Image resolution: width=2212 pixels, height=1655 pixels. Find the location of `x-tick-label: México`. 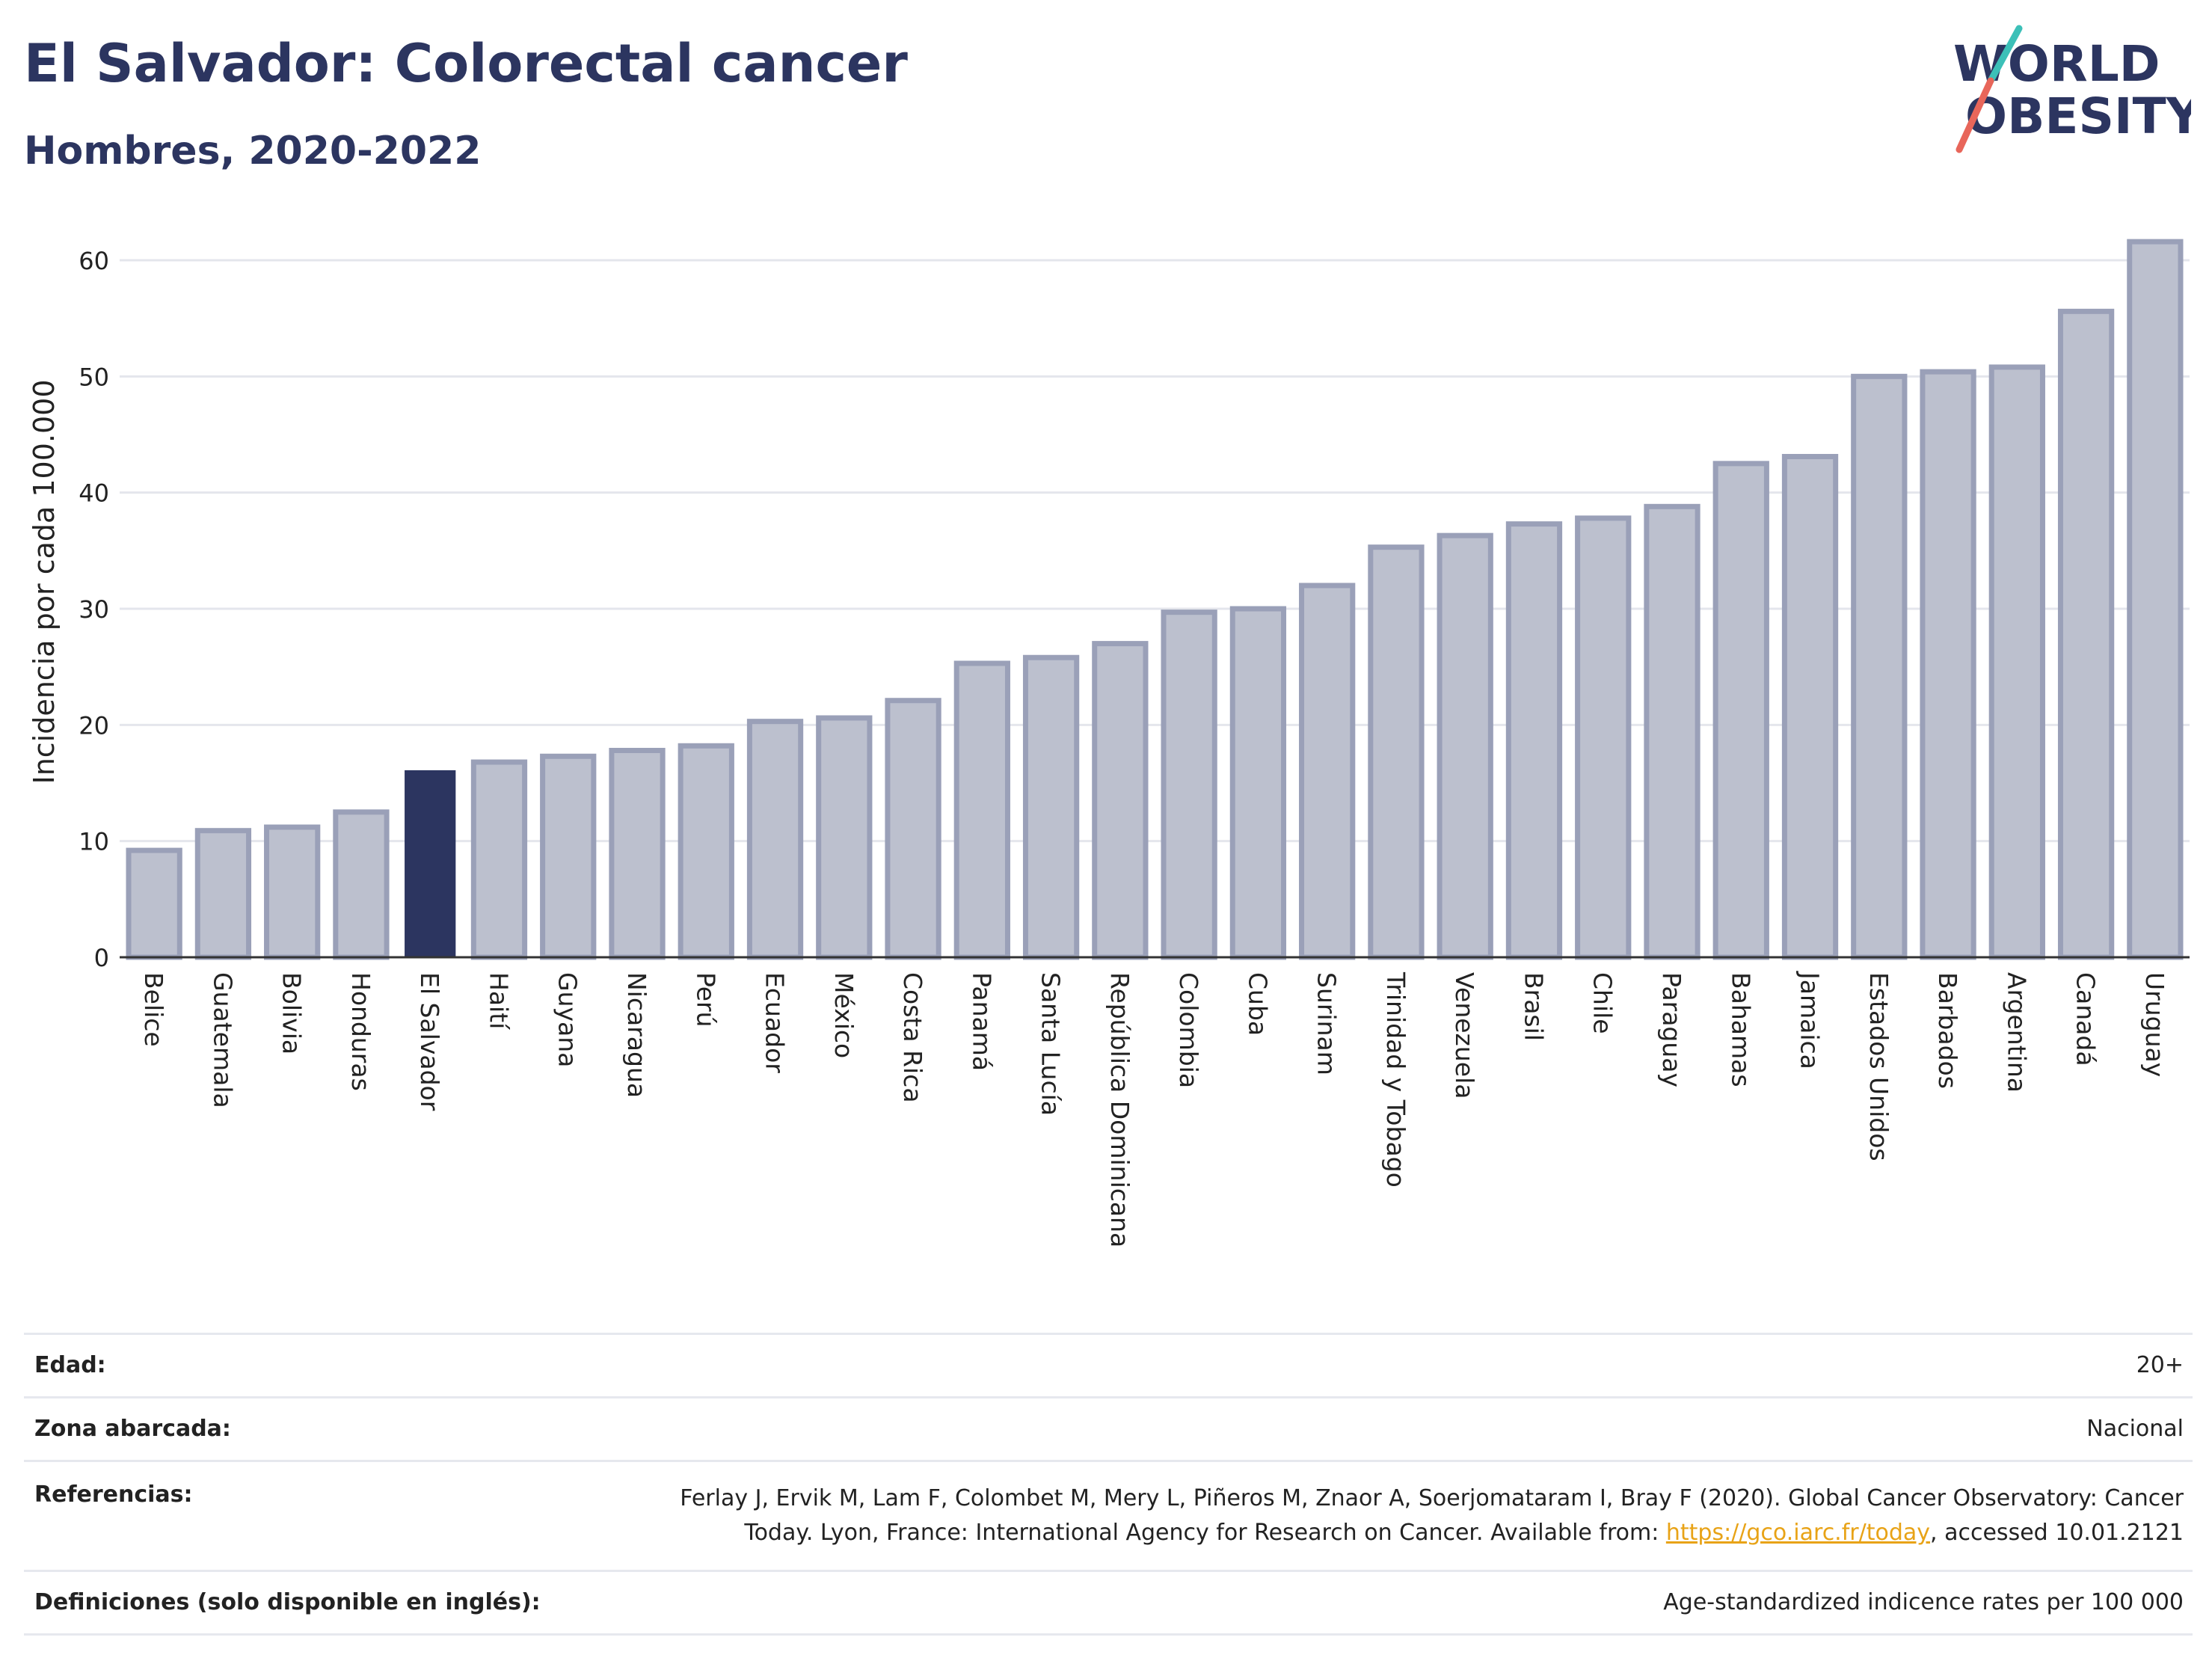

x-tick-label: México is located at coordinates (843, 1015).